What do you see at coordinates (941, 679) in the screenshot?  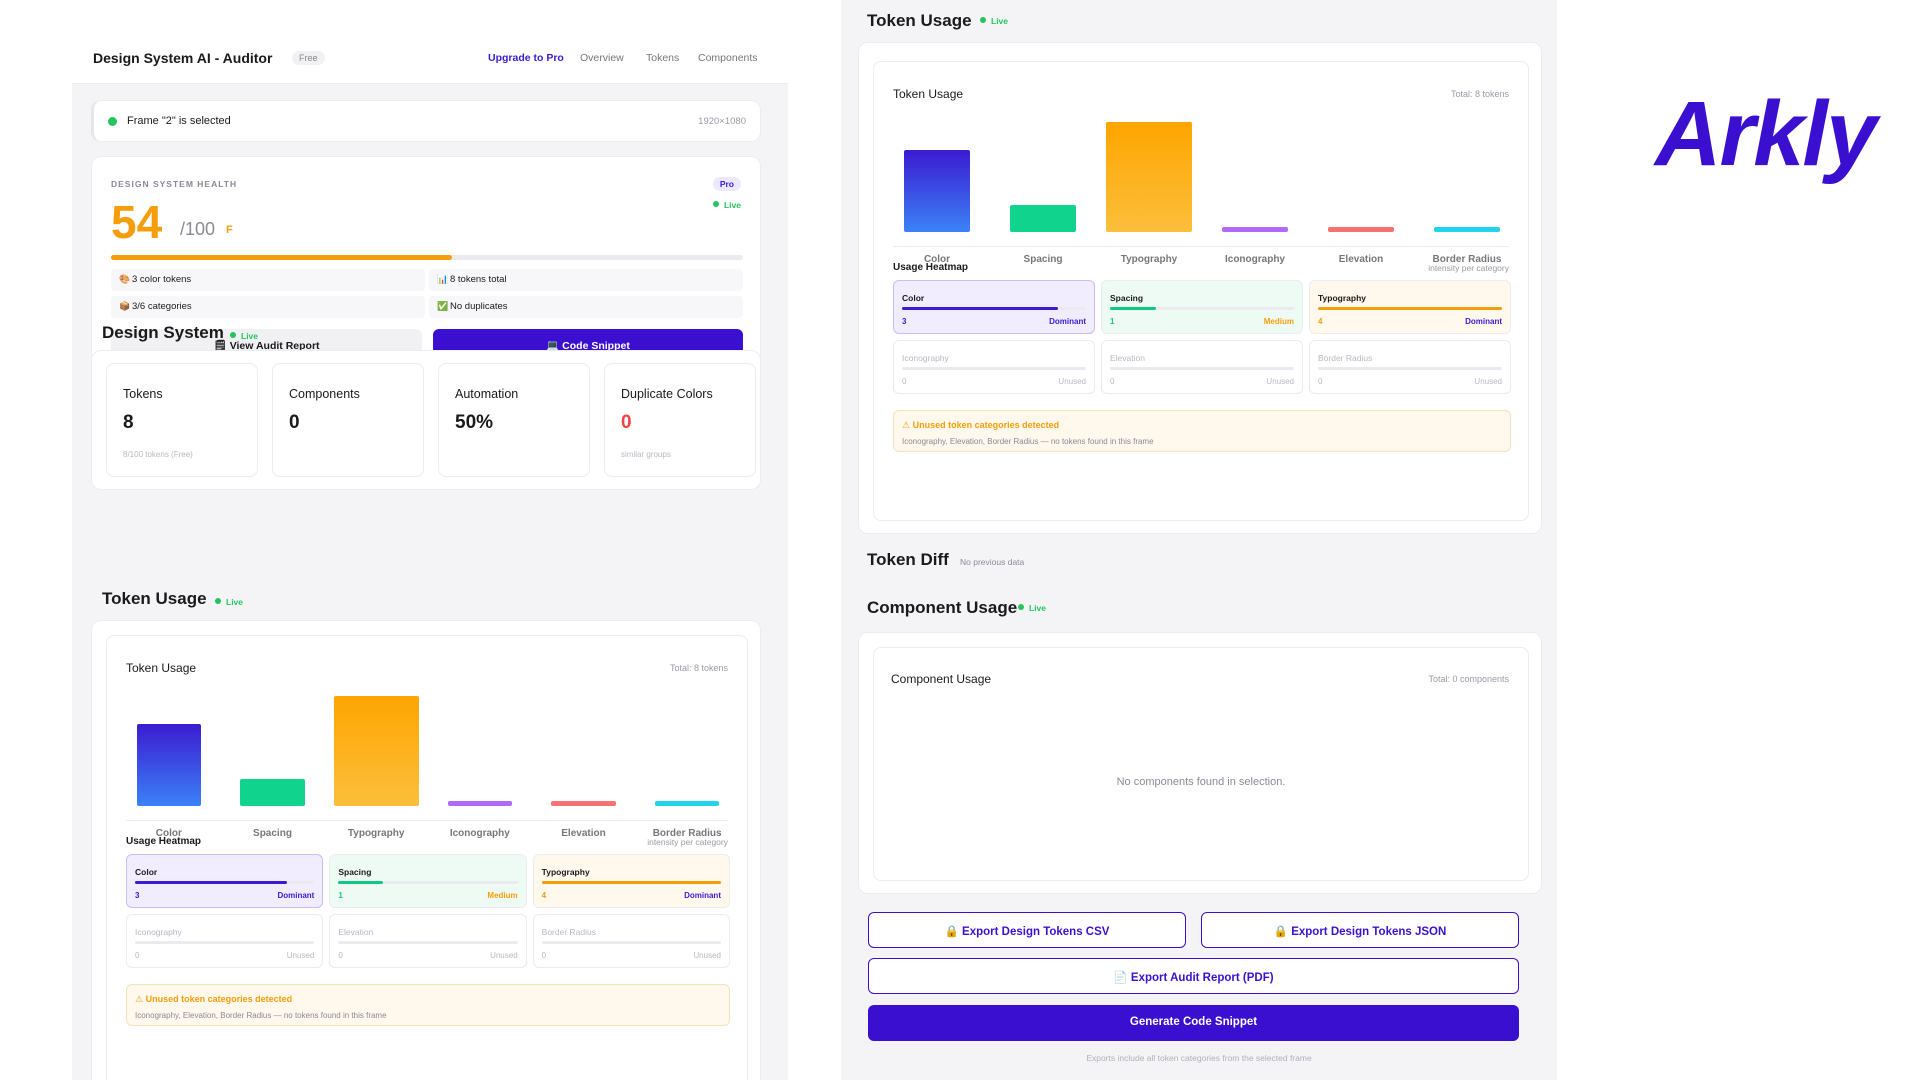 I see `component-usage-title: Component Usage` at bounding box center [941, 679].